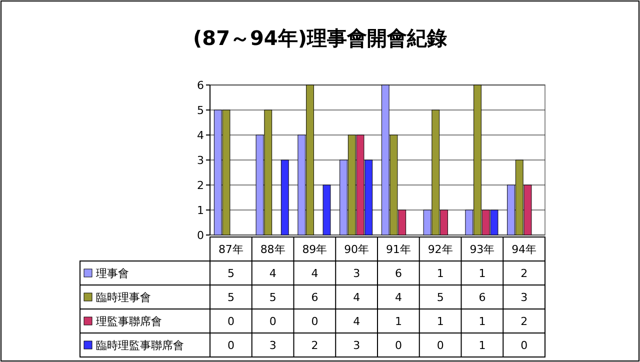 This screenshot has height=362, width=640. I want to click on legend-label: 臨時理監事聯席會, so click(140, 345).